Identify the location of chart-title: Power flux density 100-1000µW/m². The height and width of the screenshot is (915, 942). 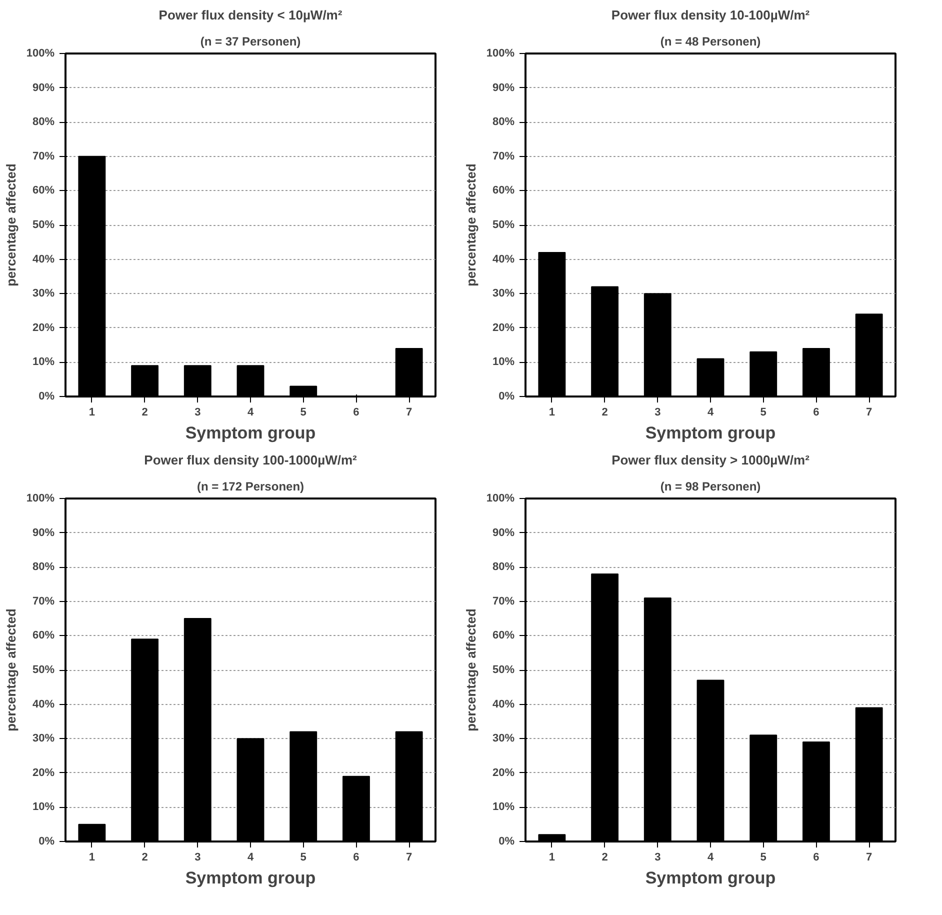
(251, 460).